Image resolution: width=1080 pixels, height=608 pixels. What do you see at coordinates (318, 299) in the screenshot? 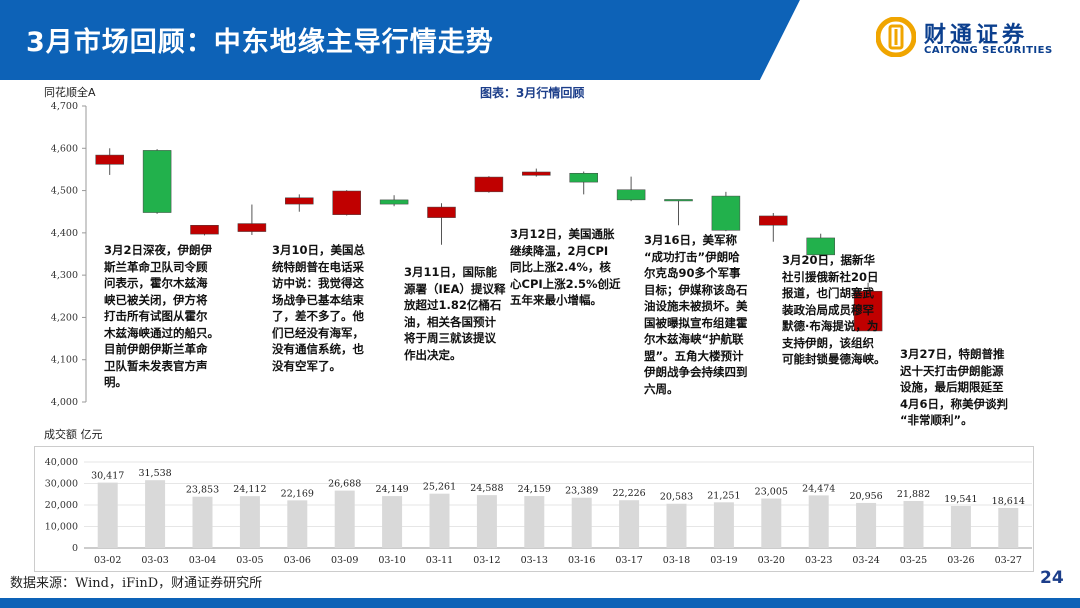
I see `annotation-line: 场战争已基本结束` at bounding box center [318, 299].